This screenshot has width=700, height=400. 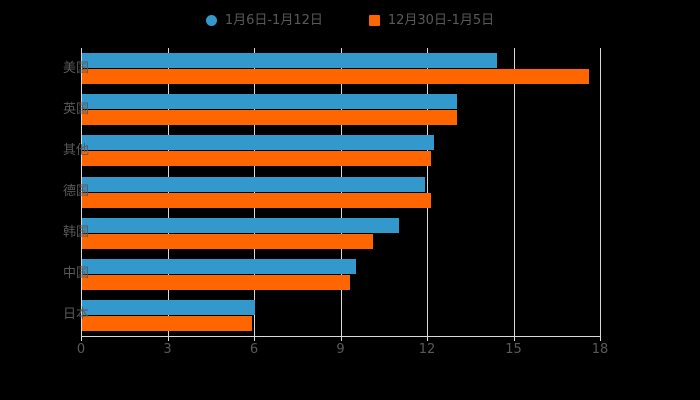 I want to click on y-axis-category-label: 德国, so click(x=75, y=191).